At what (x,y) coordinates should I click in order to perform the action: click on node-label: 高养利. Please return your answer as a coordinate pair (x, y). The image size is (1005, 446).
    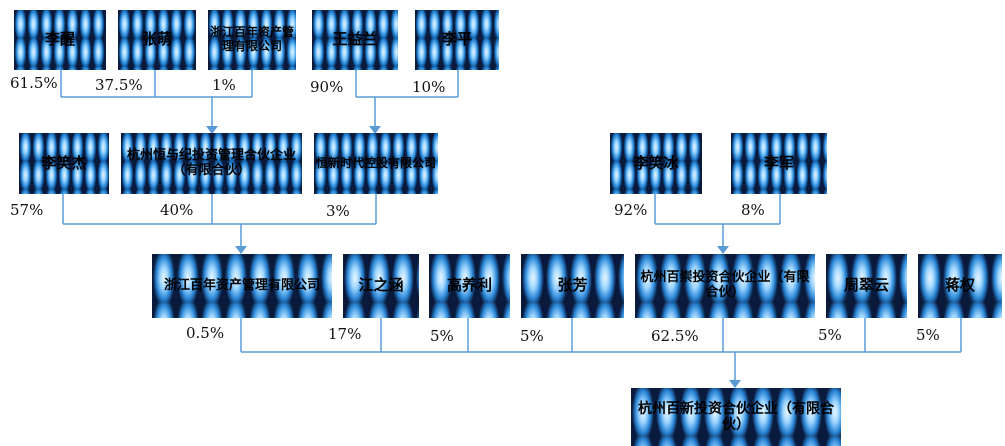
    Looking at the image, I should click on (469, 285).